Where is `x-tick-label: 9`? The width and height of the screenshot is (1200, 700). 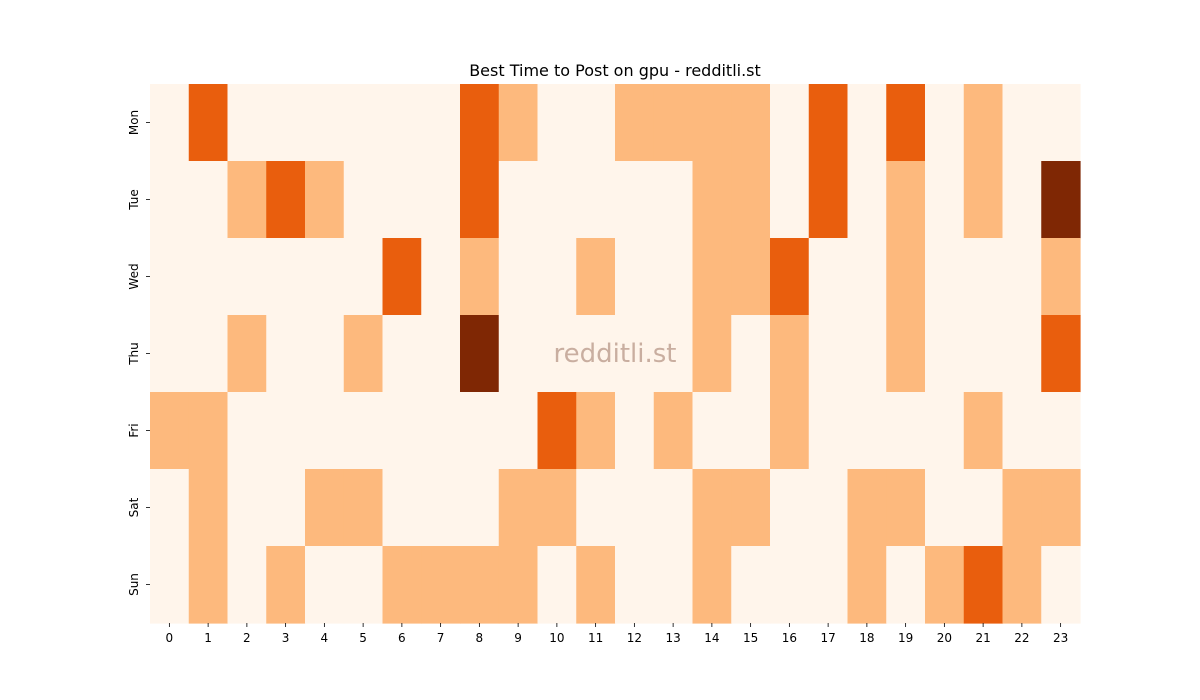 x-tick-label: 9 is located at coordinates (518, 638).